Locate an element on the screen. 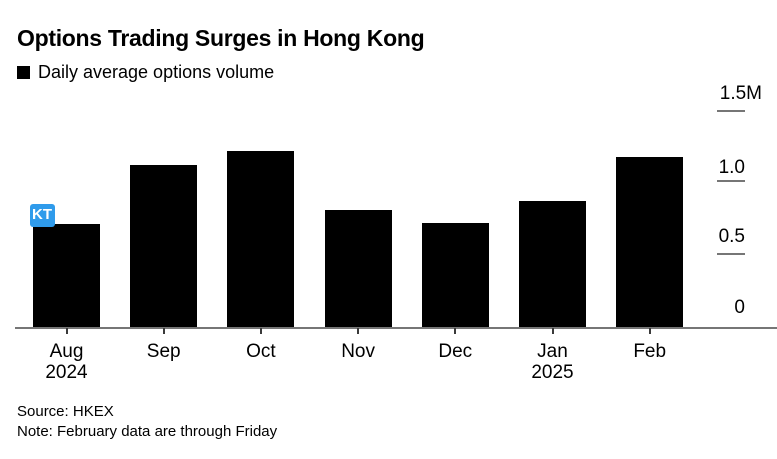 This screenshot has height=459, width=777. legend-label: Daily average options volume is located at coordinates (156, 72).